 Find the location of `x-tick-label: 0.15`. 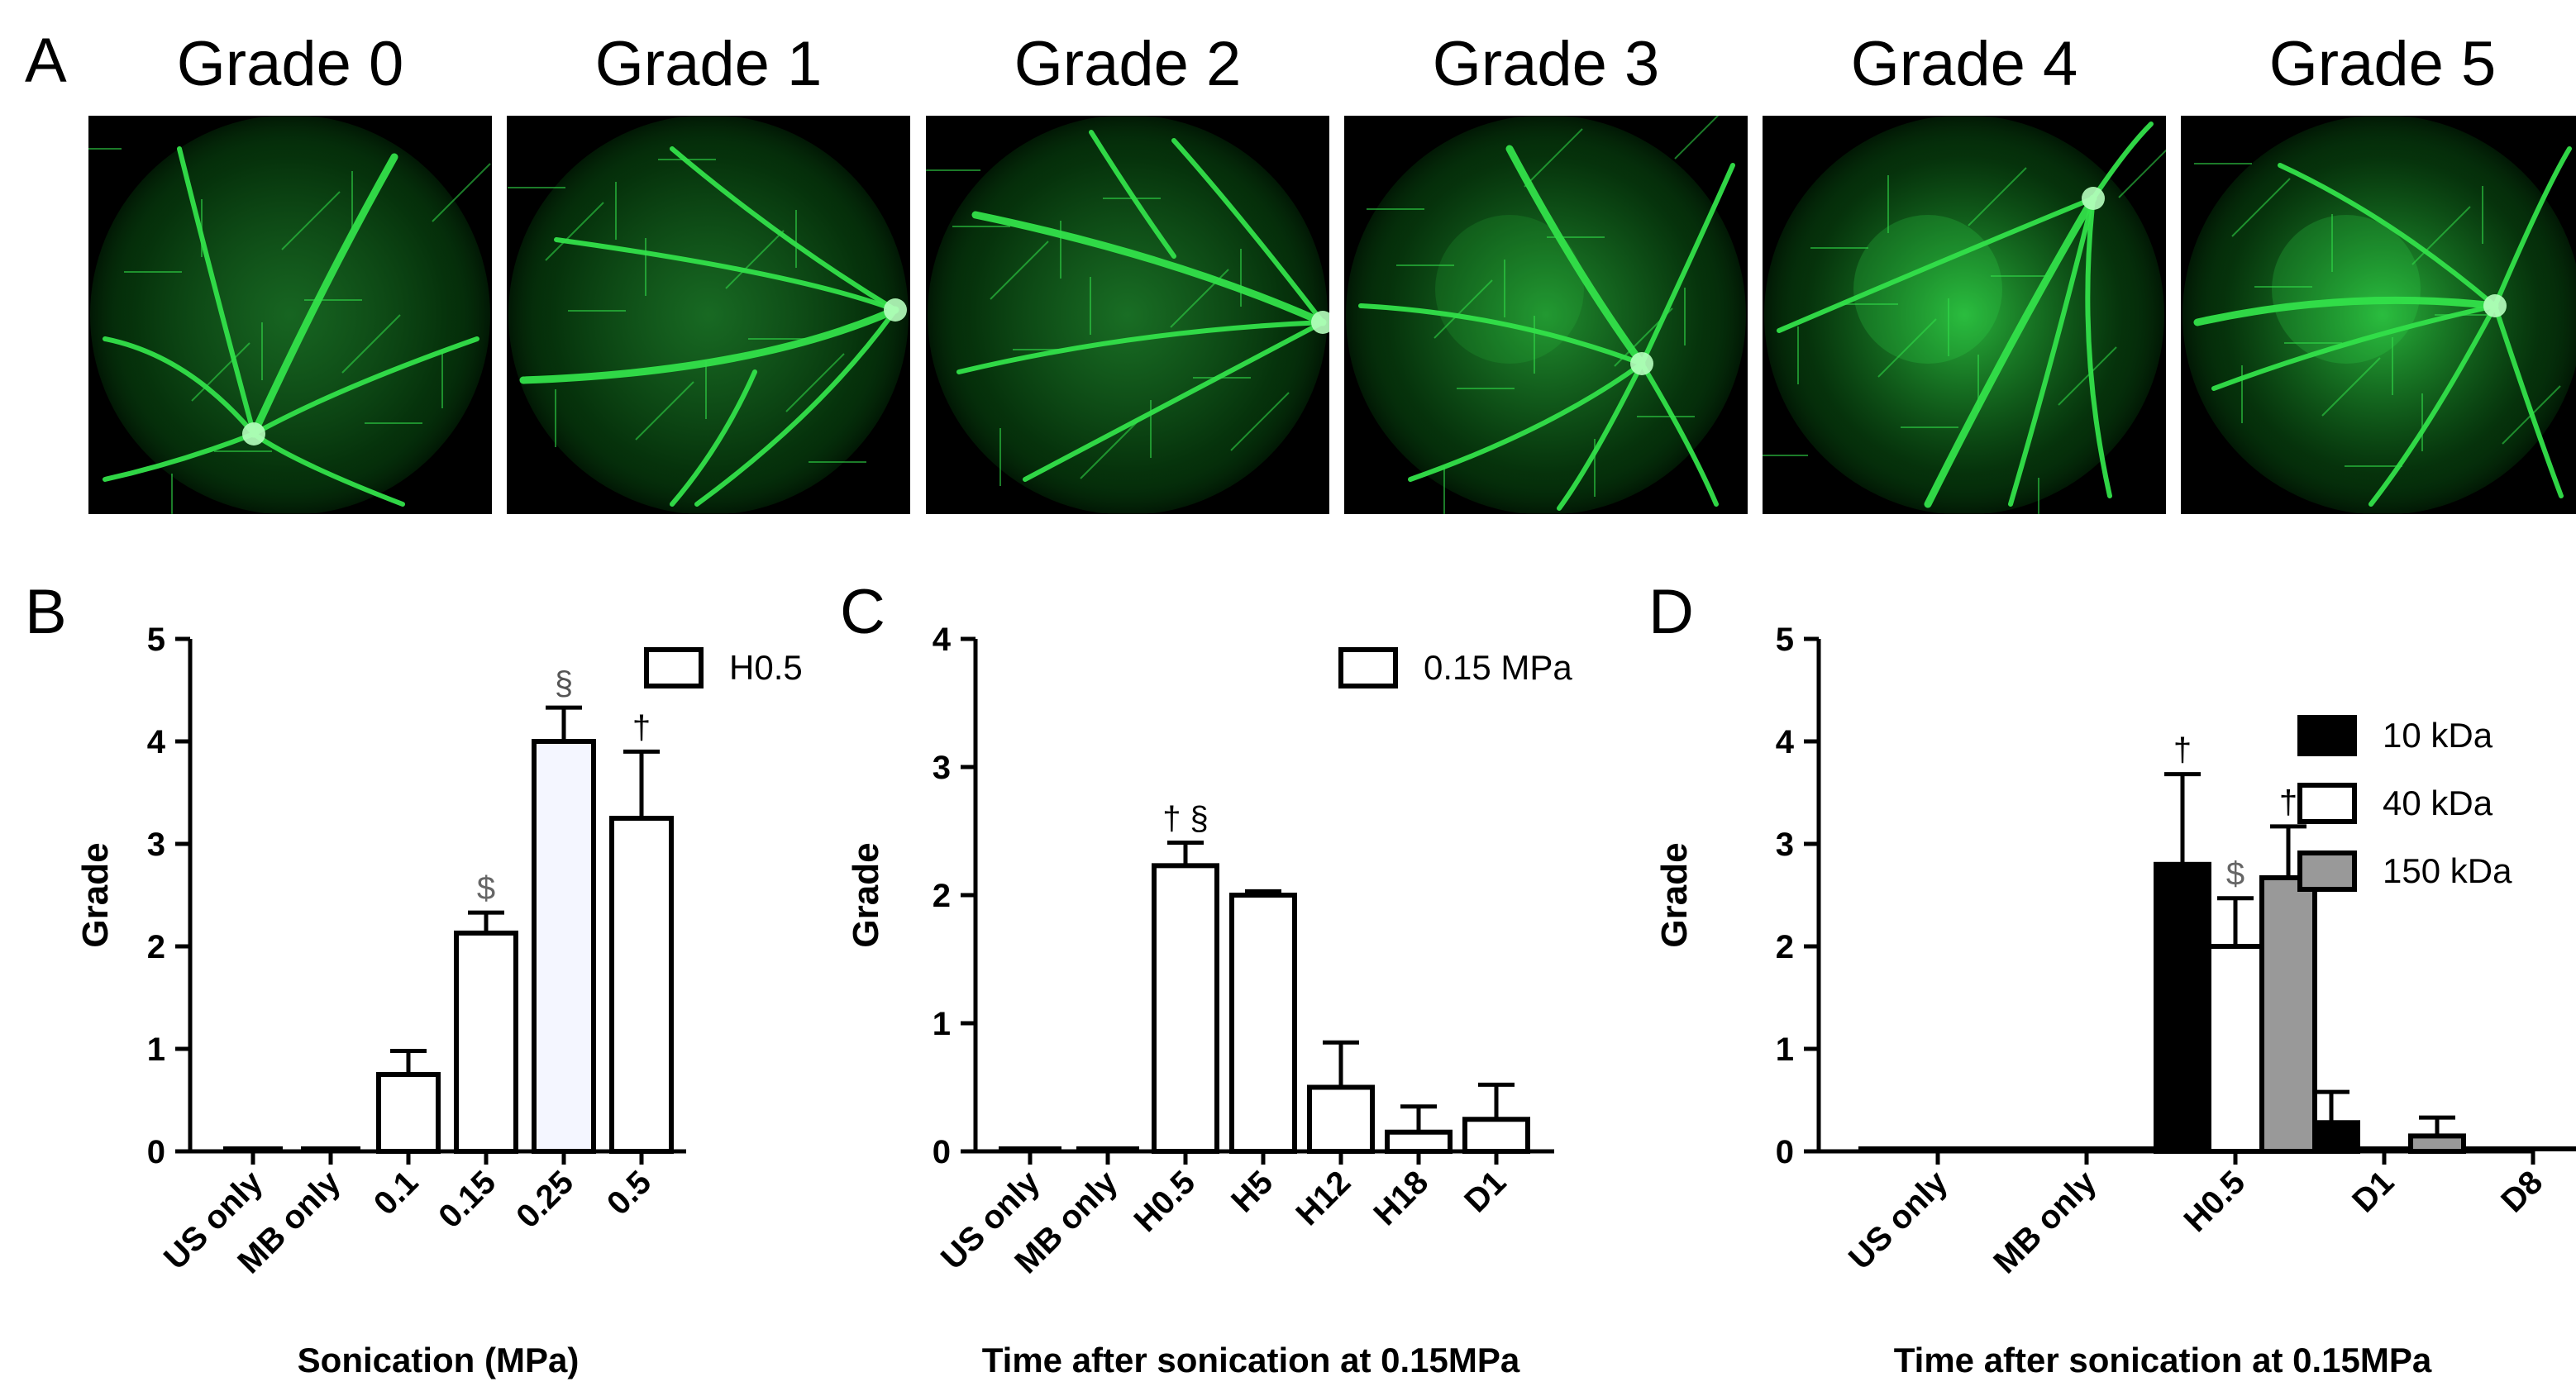

x-tick-label: 0.15 is located at coordinates (468, 1199).